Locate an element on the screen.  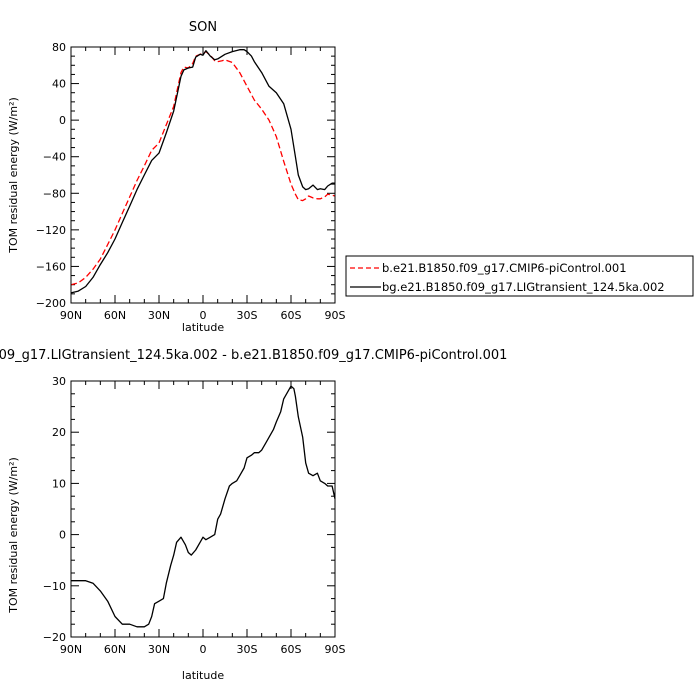
bottom-series-lines is located at coordinates (203, 506).